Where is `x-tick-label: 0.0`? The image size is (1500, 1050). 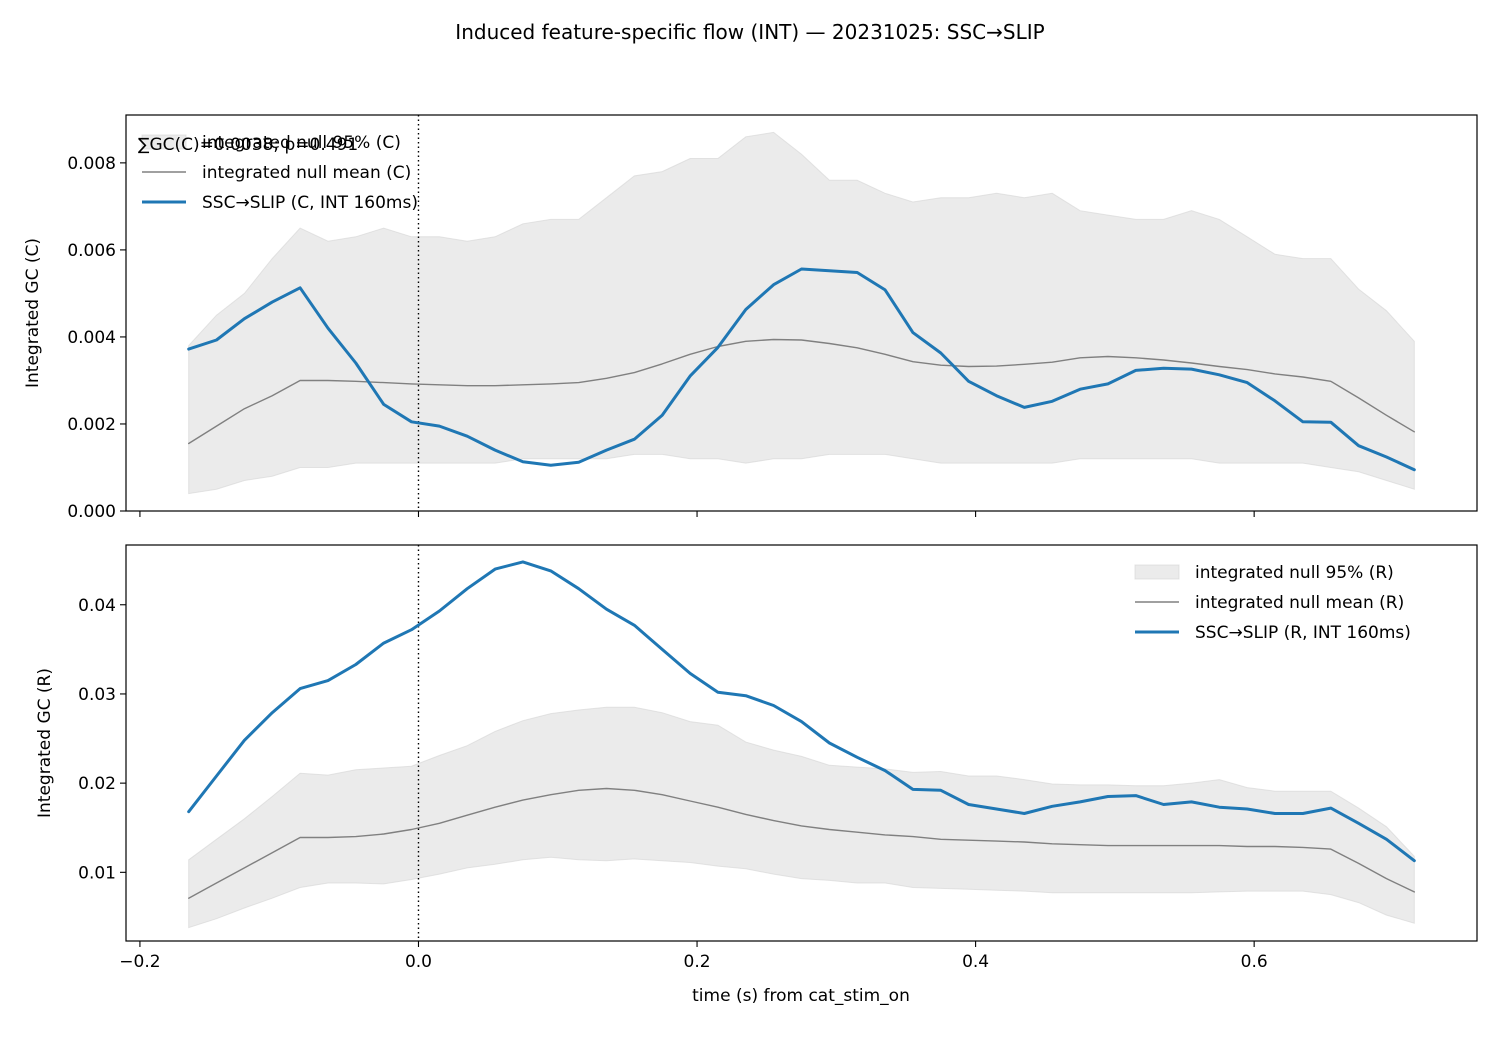
x-tick-label: 0.0 is located at coordinates (418, 962).